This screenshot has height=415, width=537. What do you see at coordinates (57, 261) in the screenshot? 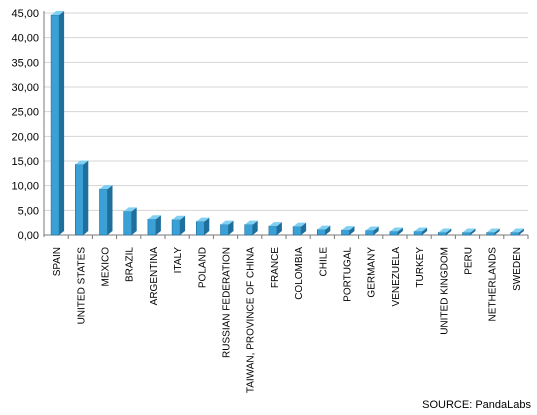
I see `x-tick-label: SPAIN` at bounding box center [57, 261].